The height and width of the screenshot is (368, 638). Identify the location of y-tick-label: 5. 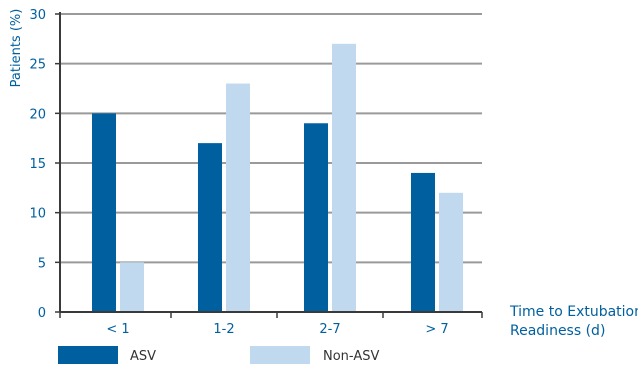
(42, 263).